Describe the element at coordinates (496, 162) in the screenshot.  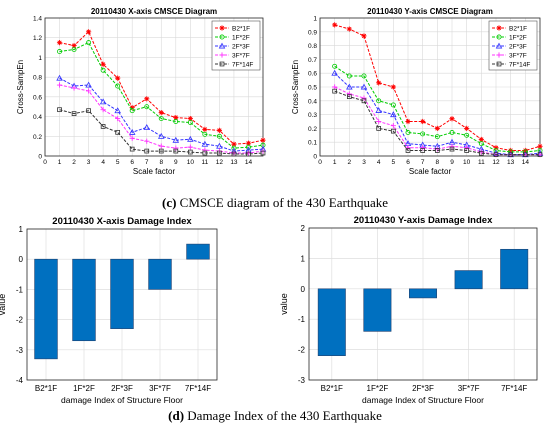
I see `x-tick-label: 12` at that location.